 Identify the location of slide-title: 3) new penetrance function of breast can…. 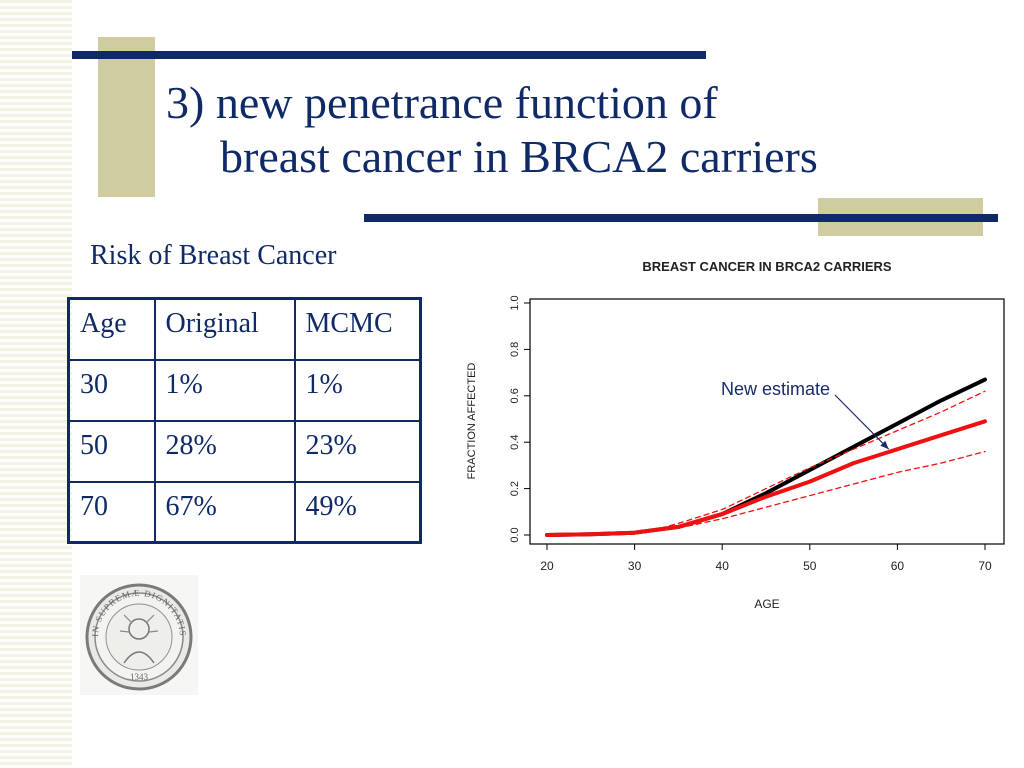
(586, 130).